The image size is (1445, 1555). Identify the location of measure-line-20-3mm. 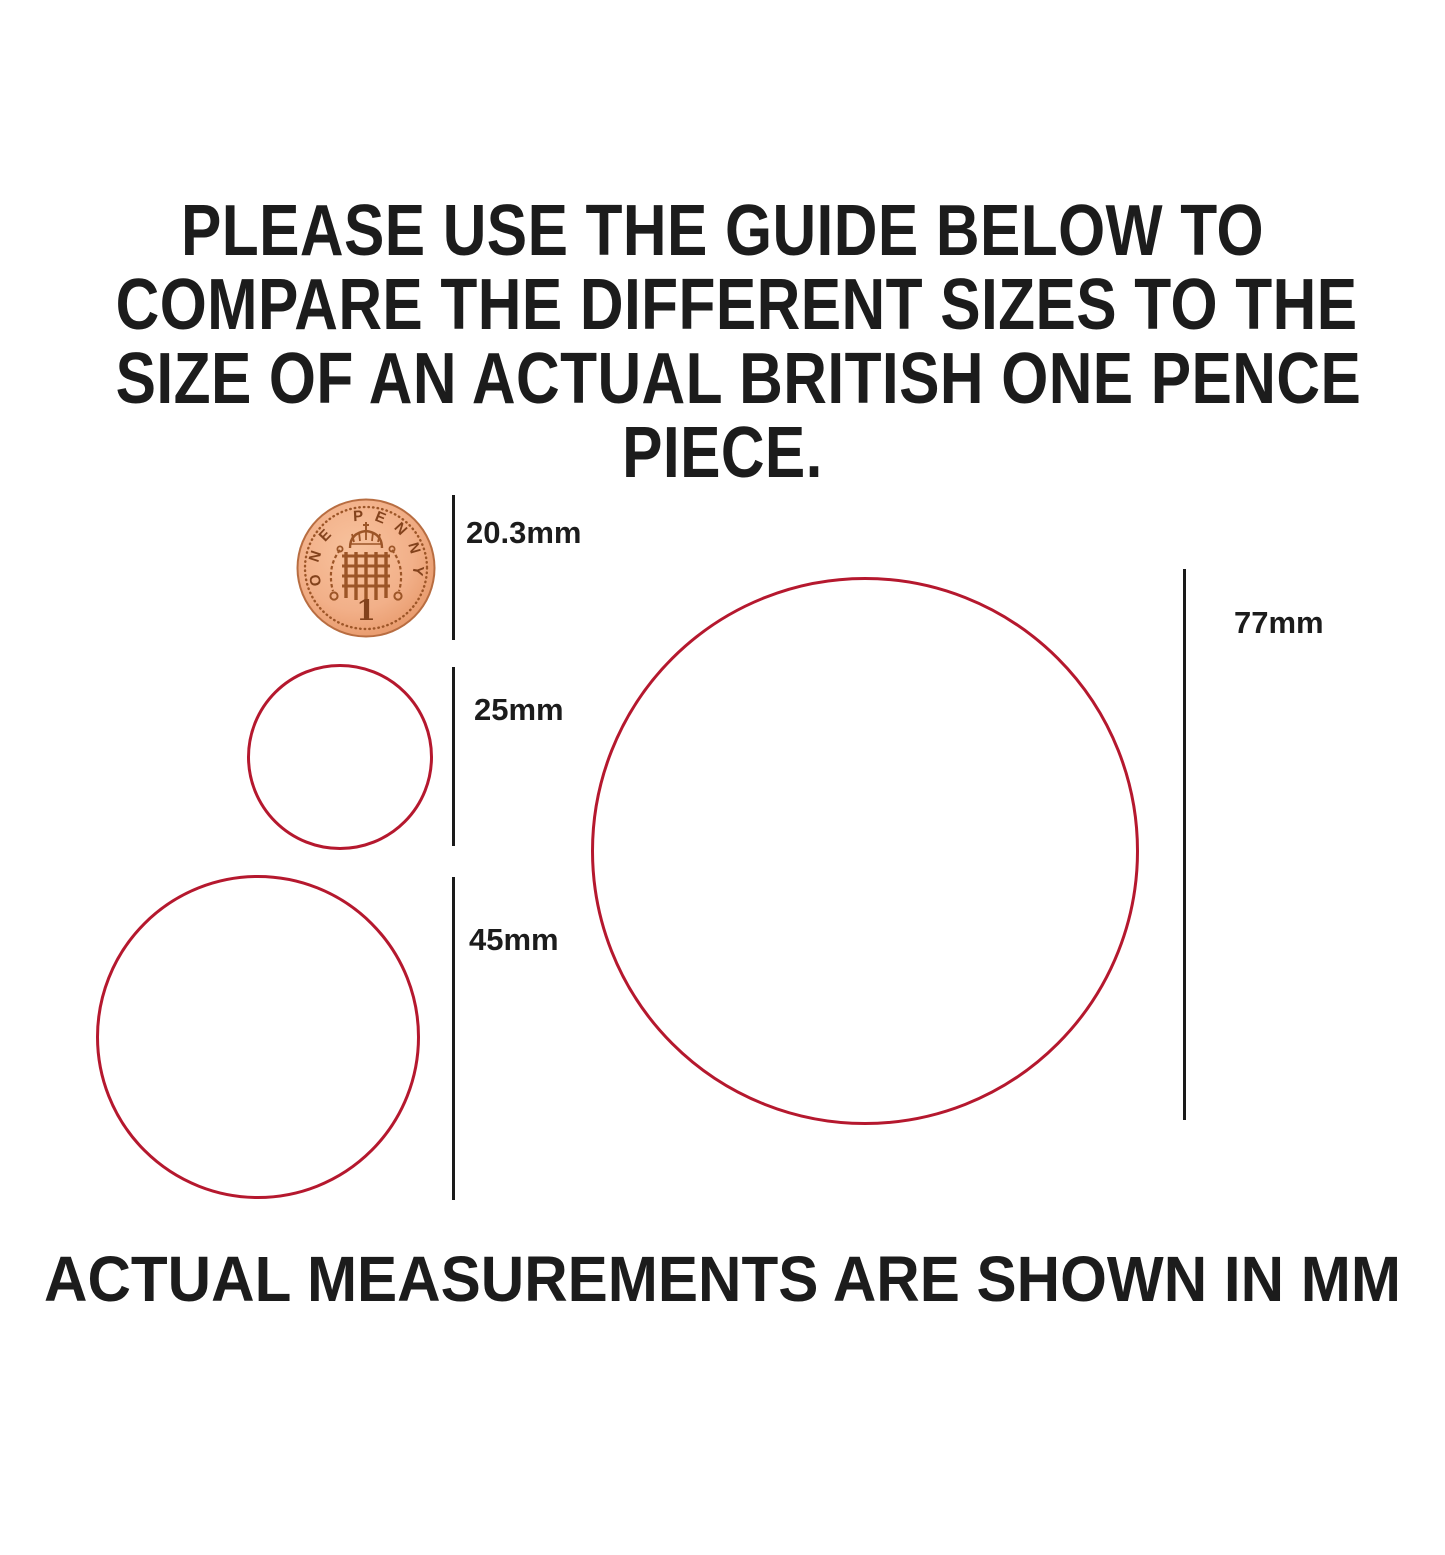
(453, 567).